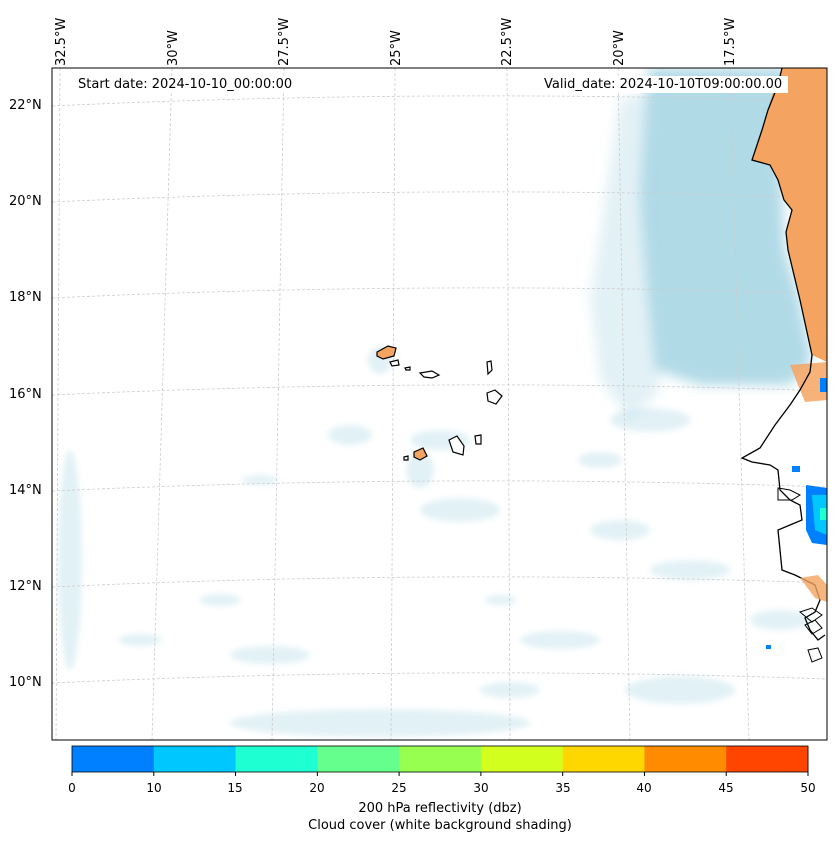 This screenshot has width=837, height=843. Describe the element at coordinates (796, 513) in the screenshot. I see `reflectivity-cells` at that location.